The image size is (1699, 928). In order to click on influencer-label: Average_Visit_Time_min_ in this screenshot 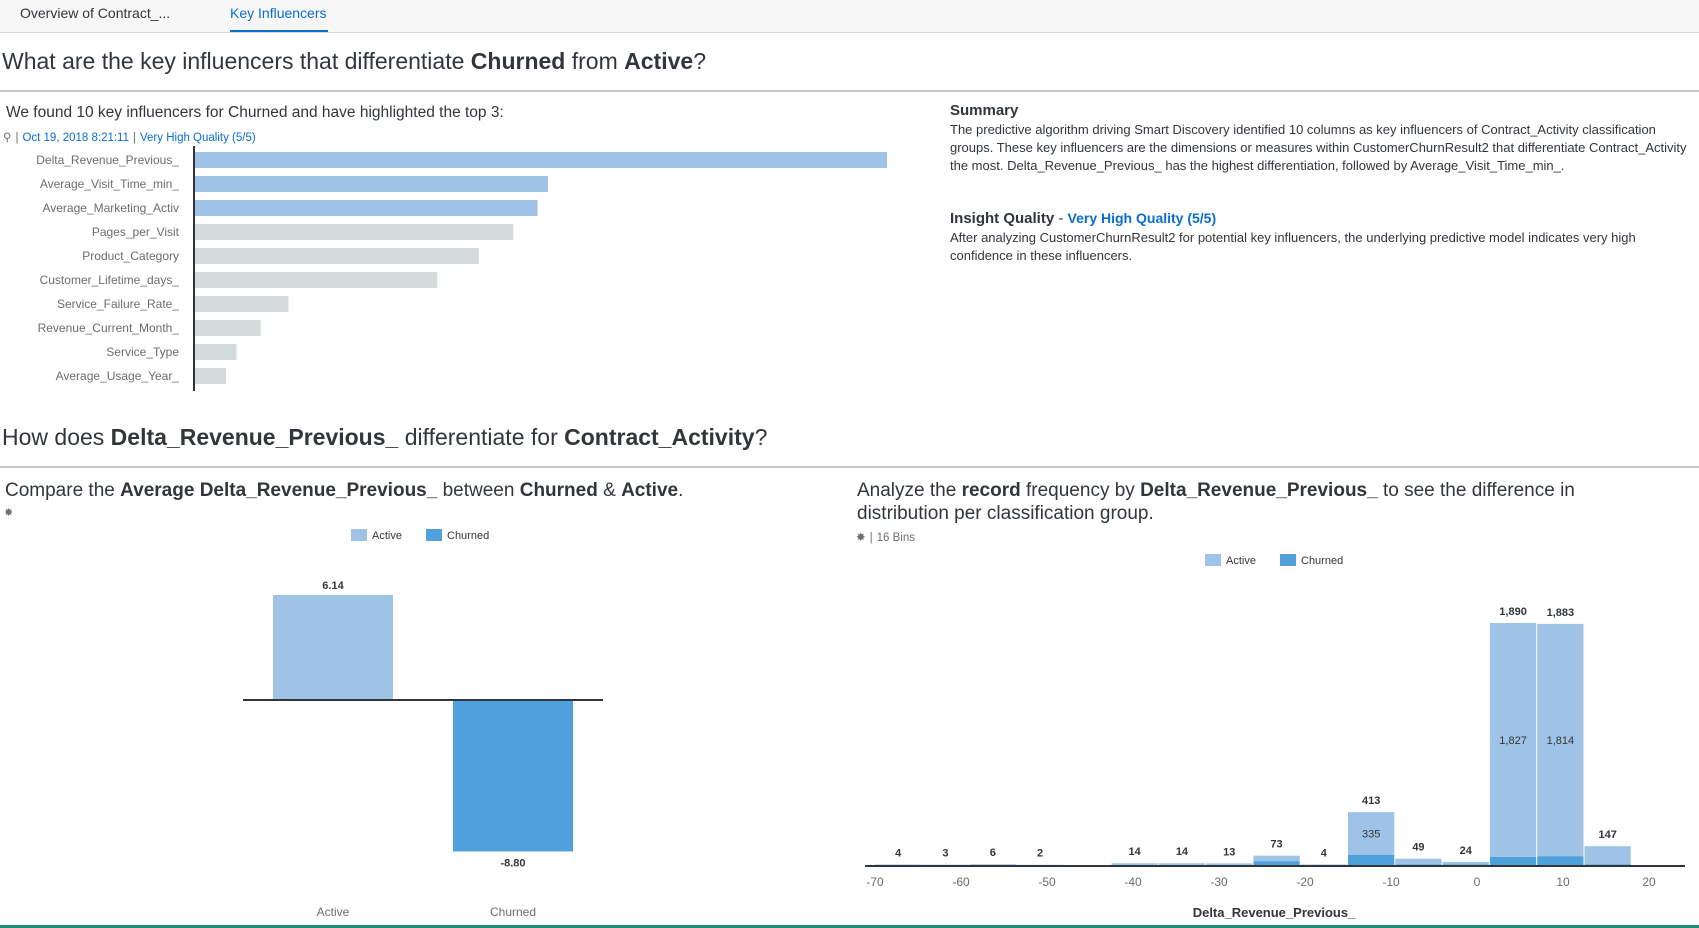, I will do `click(110, 184)`.